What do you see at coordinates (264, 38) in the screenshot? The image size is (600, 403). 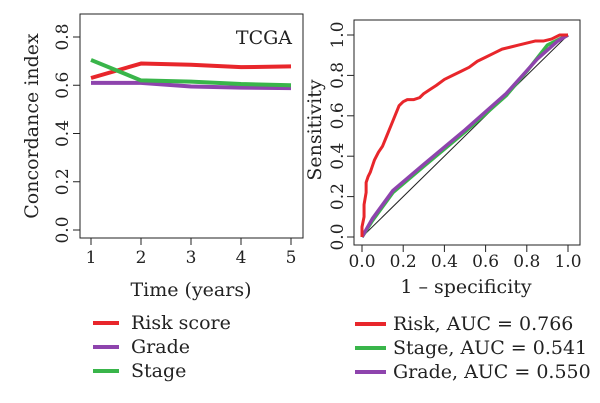 I see `concordance-panel-label: TCGA` at bounding box center [264, 38].